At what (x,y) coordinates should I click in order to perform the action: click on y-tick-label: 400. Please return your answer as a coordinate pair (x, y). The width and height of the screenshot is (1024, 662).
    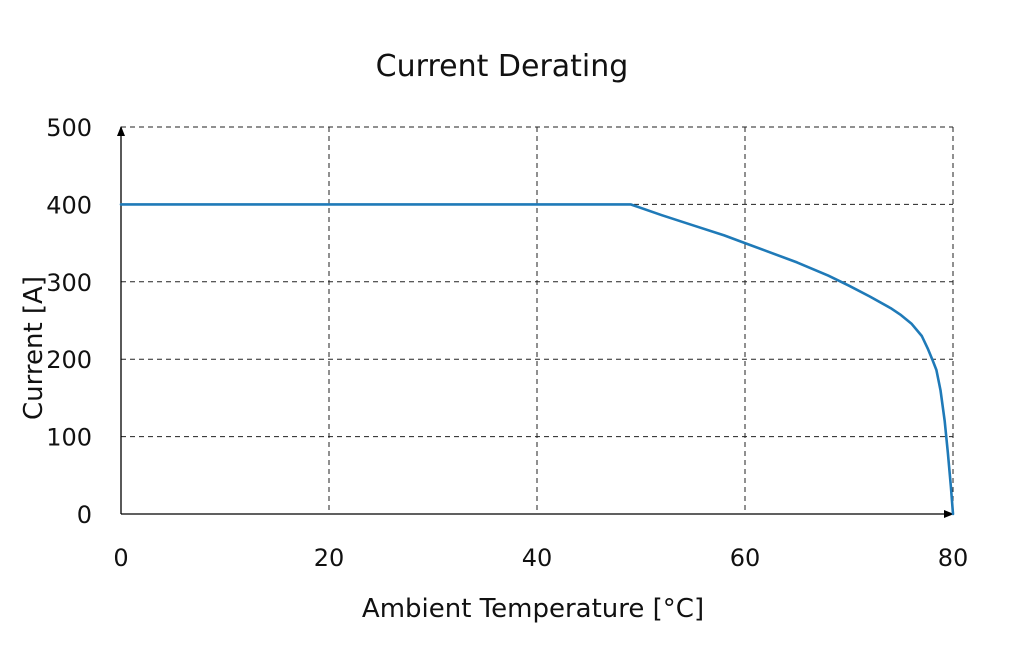
    Looking at the image, I should click on (69, 205).